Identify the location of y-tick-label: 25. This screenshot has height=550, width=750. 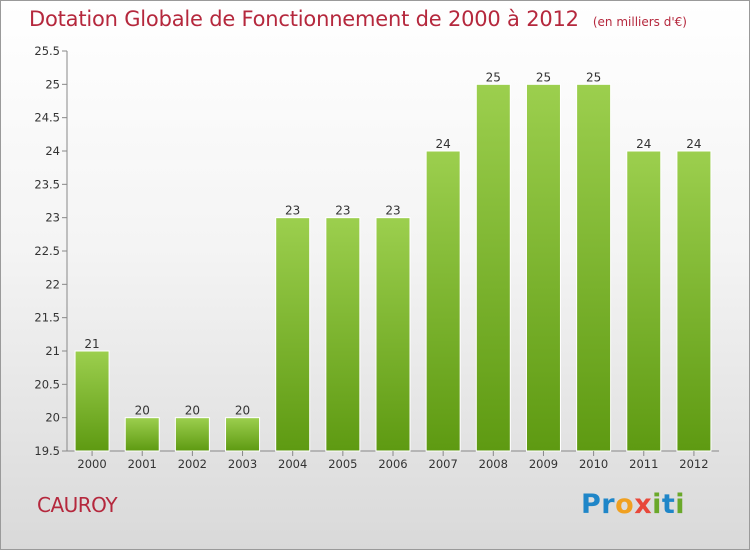
(52, 84).